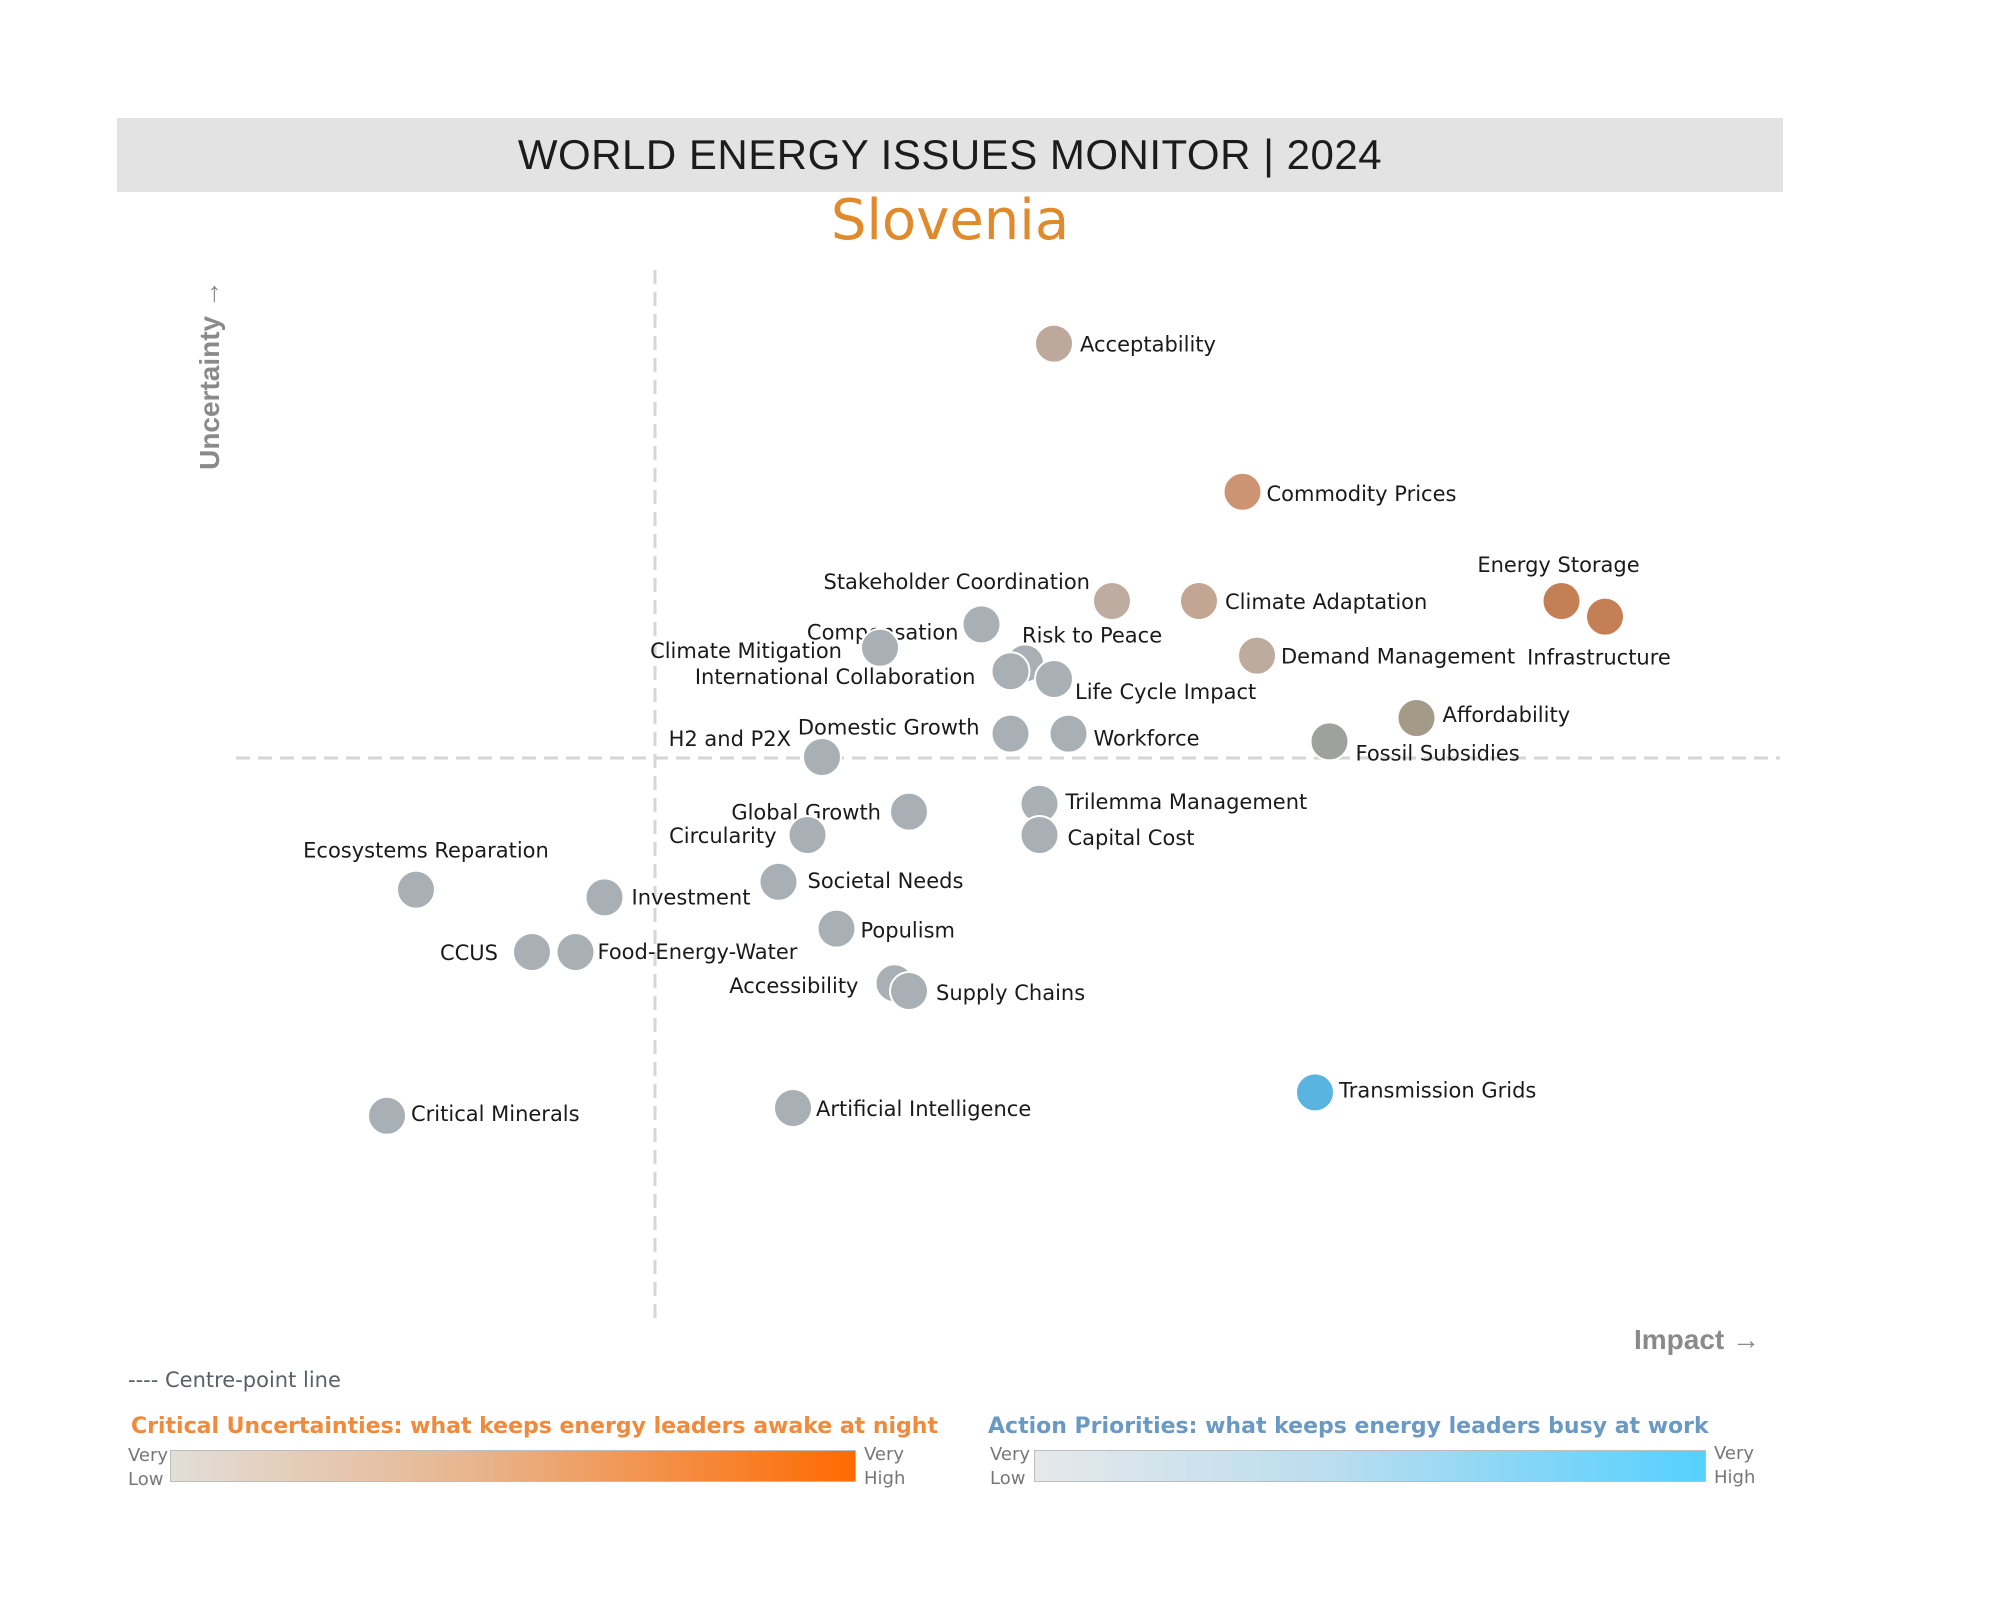  Describe the element at coordinates (1558, 565) in the screenshot. I see `data-point-label: Energy Storage` at that location.